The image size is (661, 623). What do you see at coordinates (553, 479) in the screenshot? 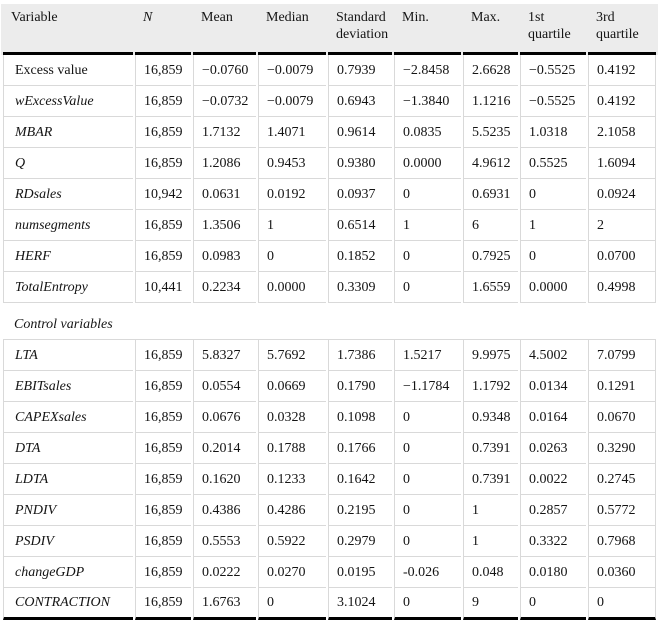
I see `value-cell: 0.0022` at bounding box center [553, 479].